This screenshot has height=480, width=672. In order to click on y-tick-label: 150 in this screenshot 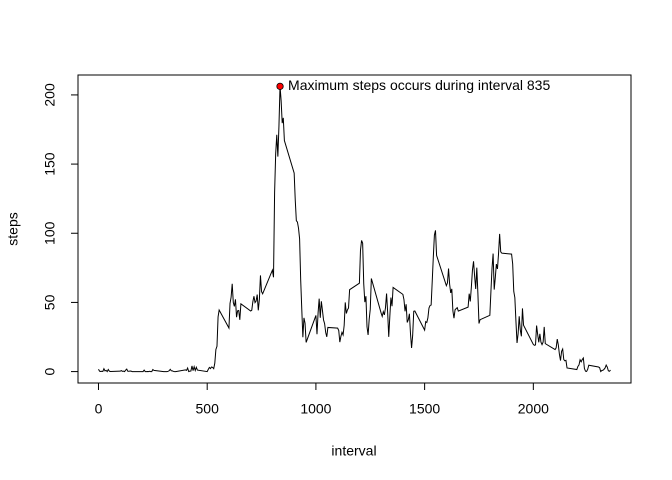, I will do `click(50, 164)`.